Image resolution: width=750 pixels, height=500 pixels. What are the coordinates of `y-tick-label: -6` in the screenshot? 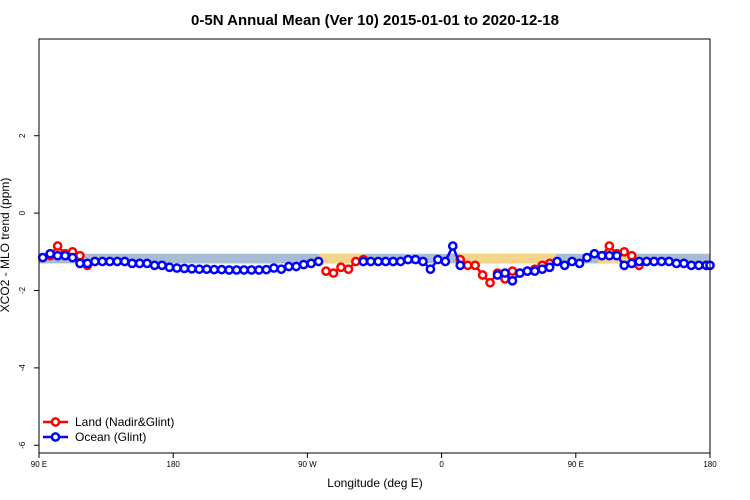 It's located at (22, 445).